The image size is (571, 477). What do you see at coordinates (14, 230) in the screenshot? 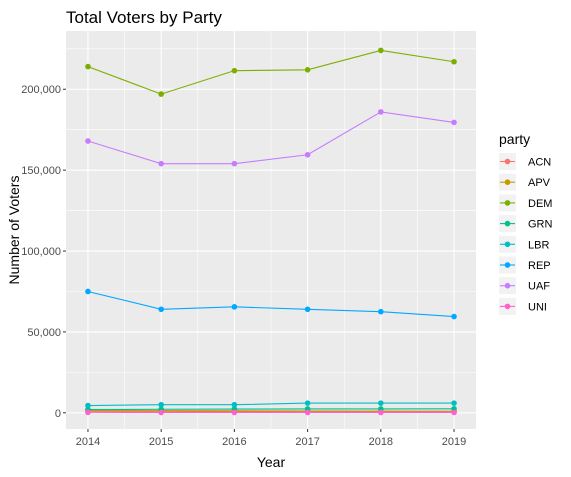
I see `y-axis-title: Number of Voters` at bounding box center [14, 230].